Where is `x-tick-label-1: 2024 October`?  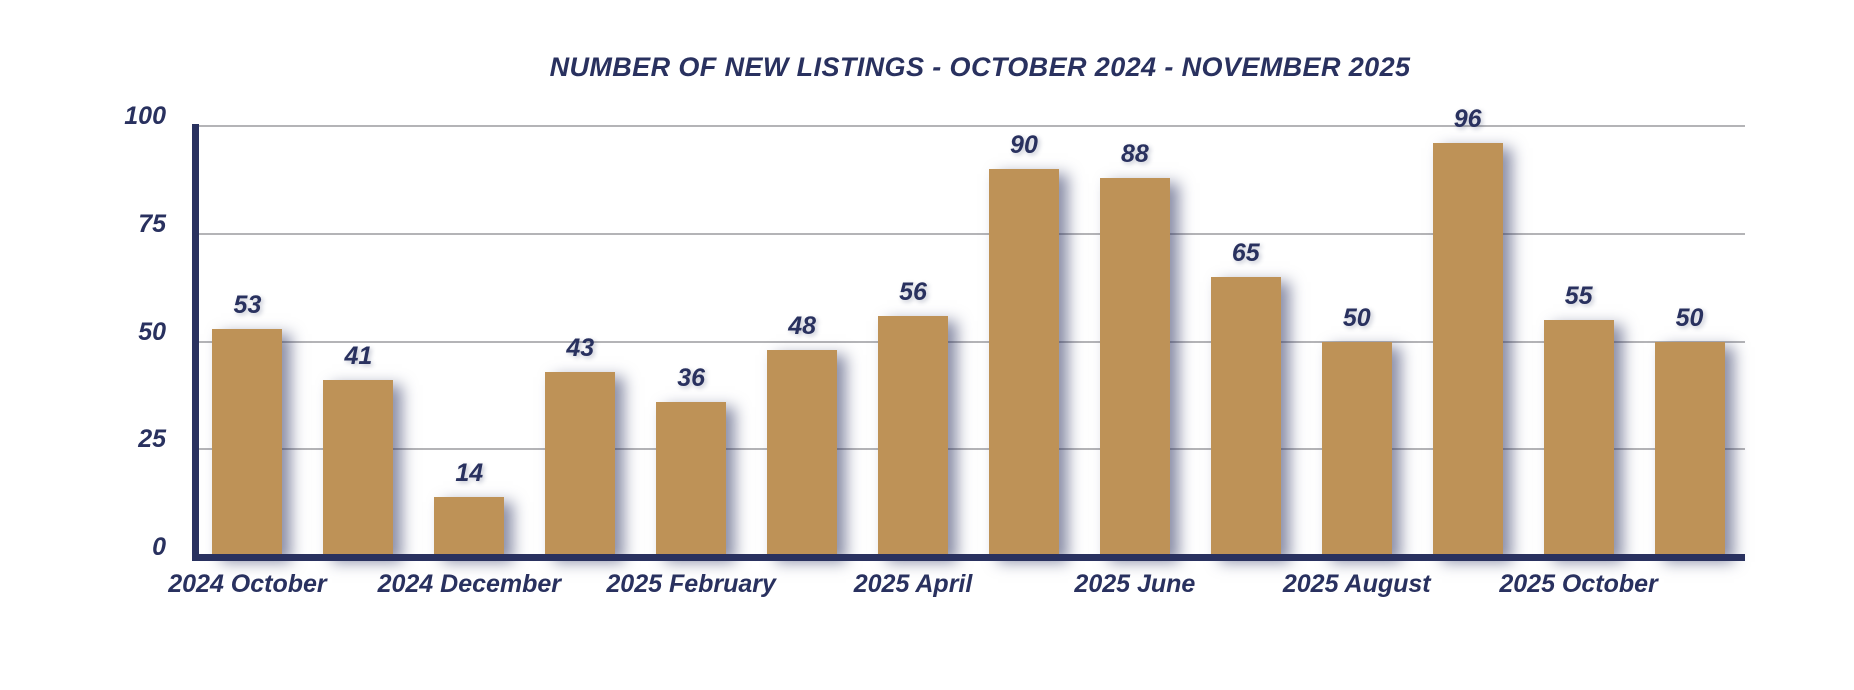 x-tick-label-1: 2024 October is located at coordinates (247, 584).